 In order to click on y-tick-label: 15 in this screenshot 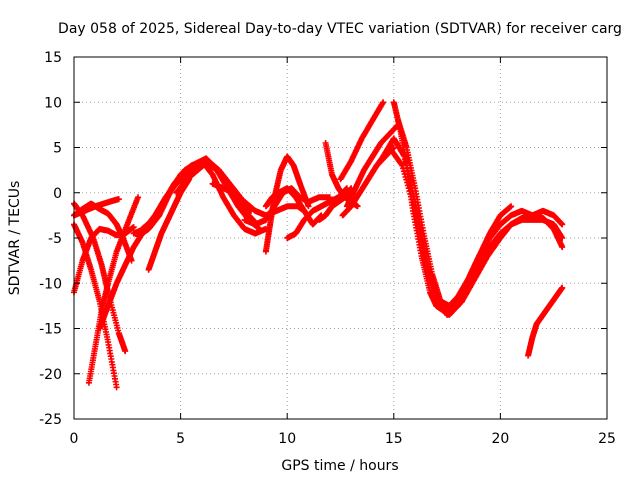, I will do `click(53, 58)`.